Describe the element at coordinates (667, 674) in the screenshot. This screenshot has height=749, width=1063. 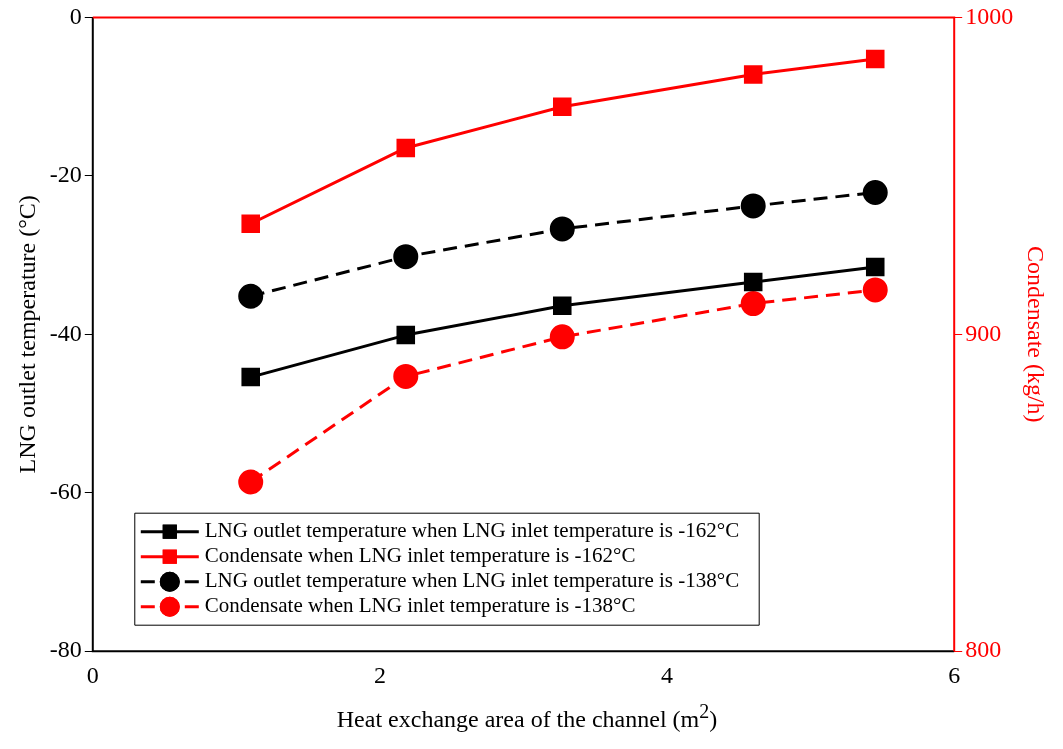
I see `x-tick-label: 4` at that location.